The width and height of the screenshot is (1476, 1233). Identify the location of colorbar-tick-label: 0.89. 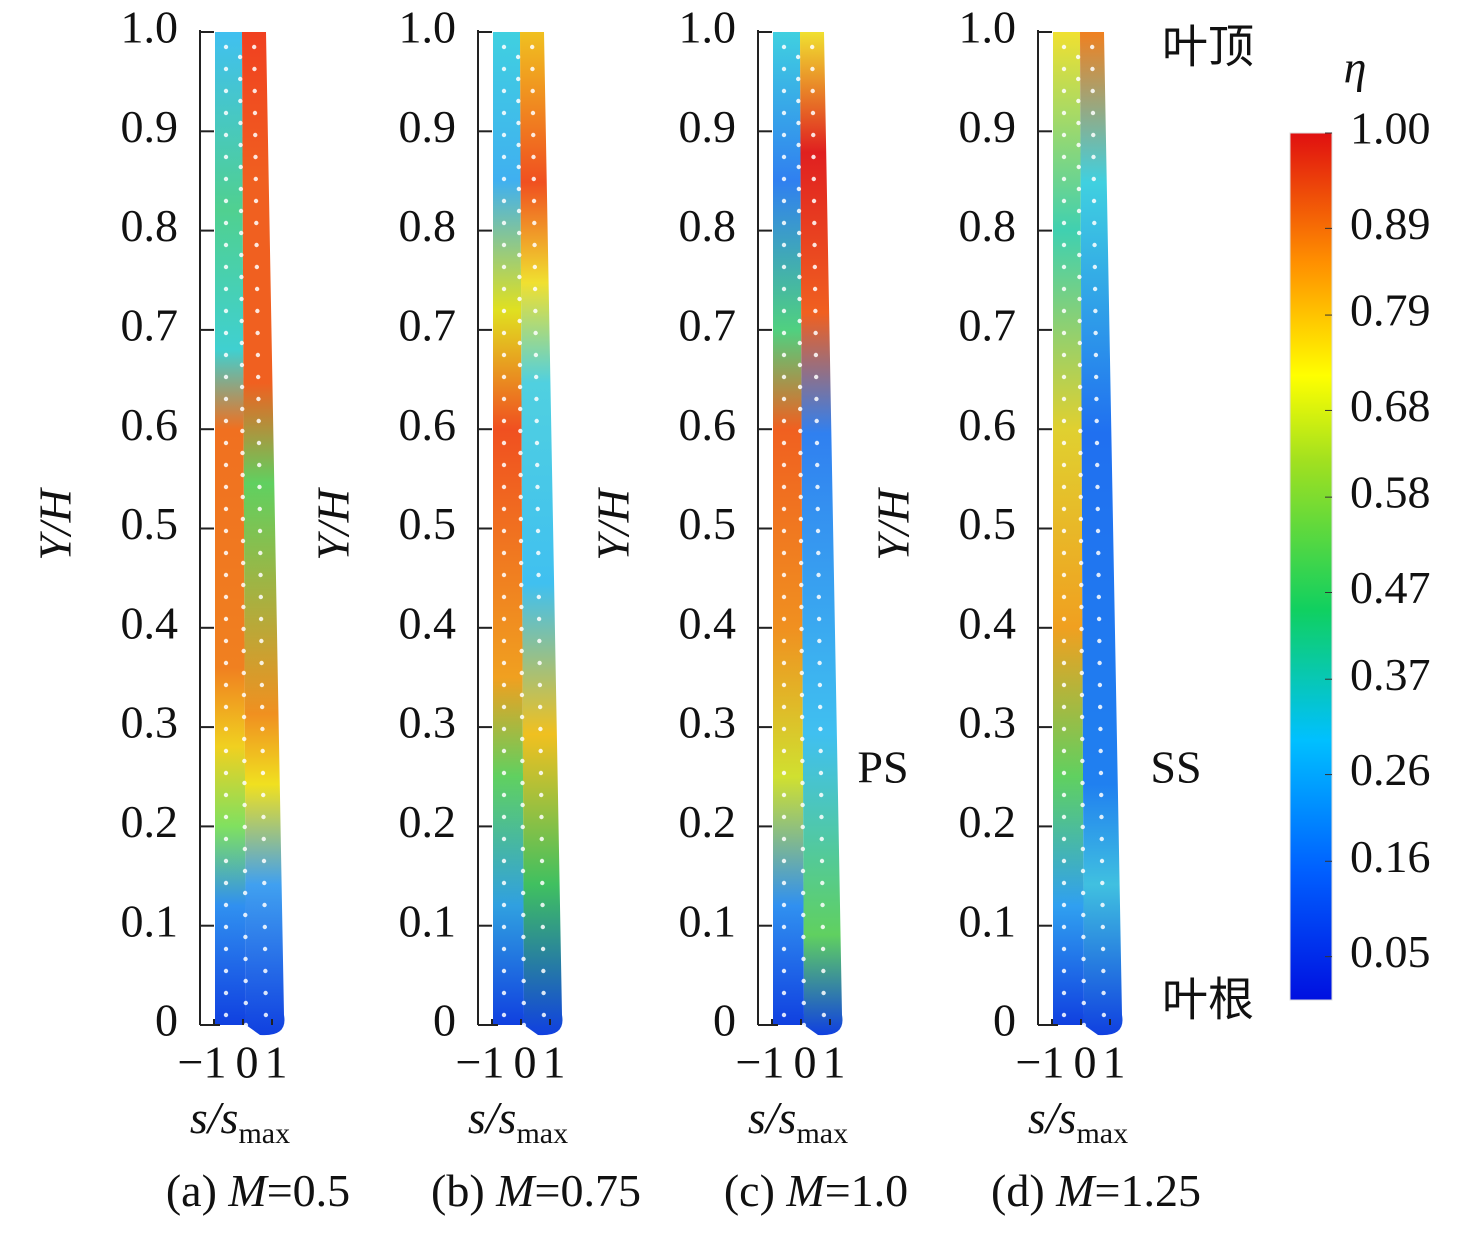
(1390, 223).